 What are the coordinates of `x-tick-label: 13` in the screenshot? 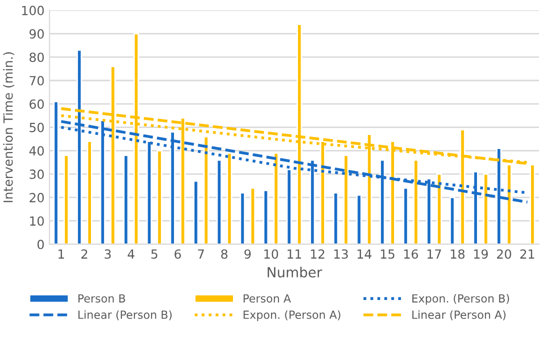 It's located at (341, 254).